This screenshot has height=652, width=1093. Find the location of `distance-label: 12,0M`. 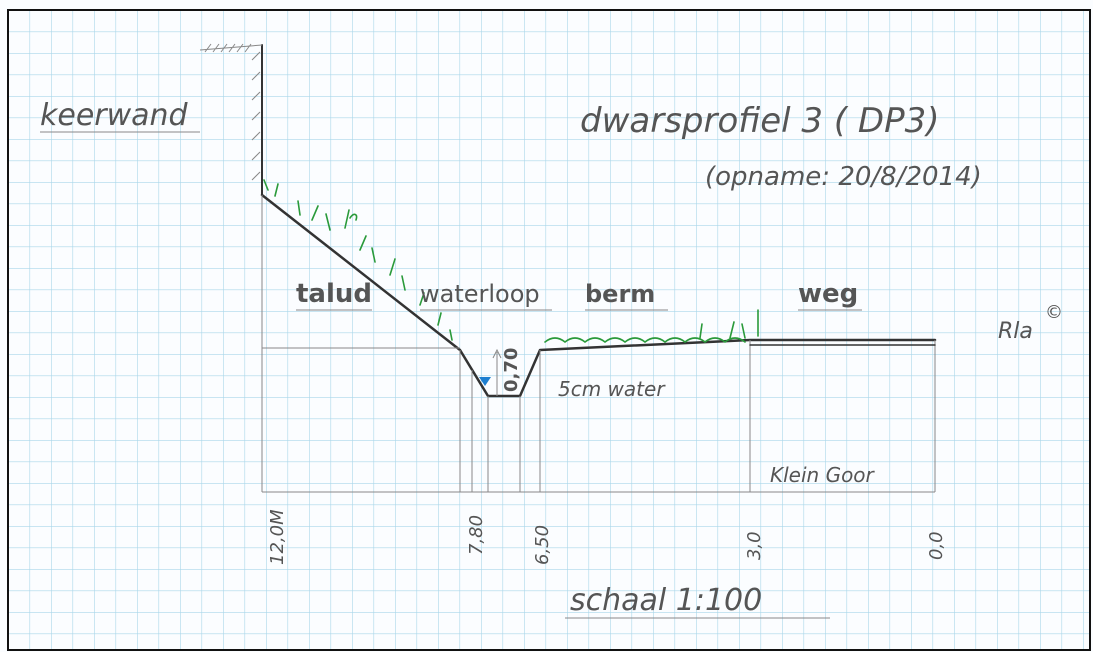

distance-label: 12,0M is located at coordinates (277, 537).